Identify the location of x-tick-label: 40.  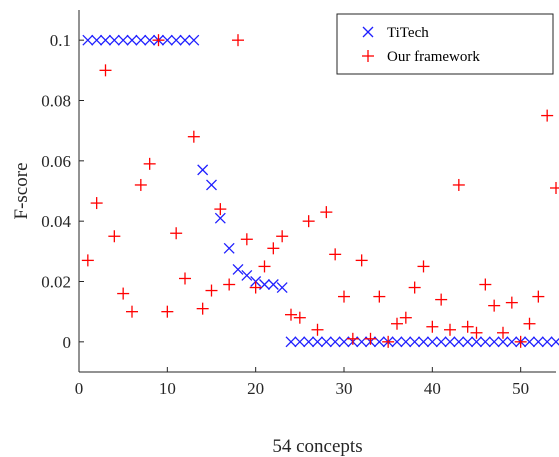
(432, 388).